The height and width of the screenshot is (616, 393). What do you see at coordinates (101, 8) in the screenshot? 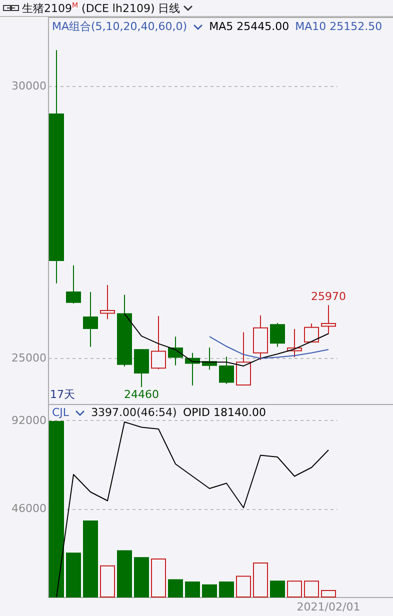
I see `chart-title: 生猪2109$^{M}$ (DCE lh2109) 日线` at bounding box center [101, 8].